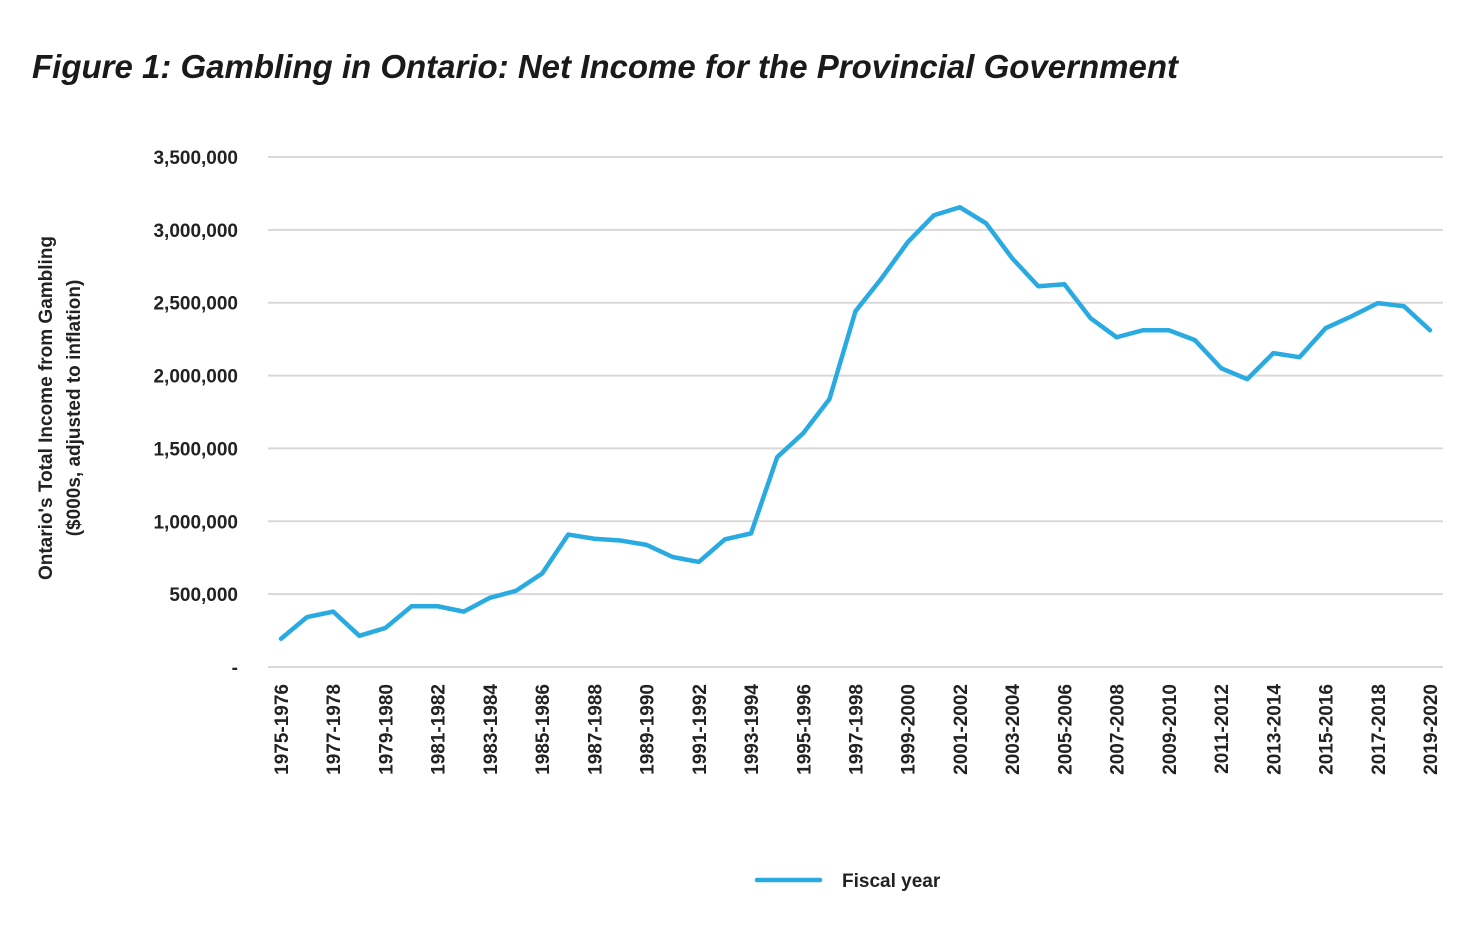 This screenshot has width=1477, height=934. I want to click on y-tick-label: 3,500,000, so click(195, 158).